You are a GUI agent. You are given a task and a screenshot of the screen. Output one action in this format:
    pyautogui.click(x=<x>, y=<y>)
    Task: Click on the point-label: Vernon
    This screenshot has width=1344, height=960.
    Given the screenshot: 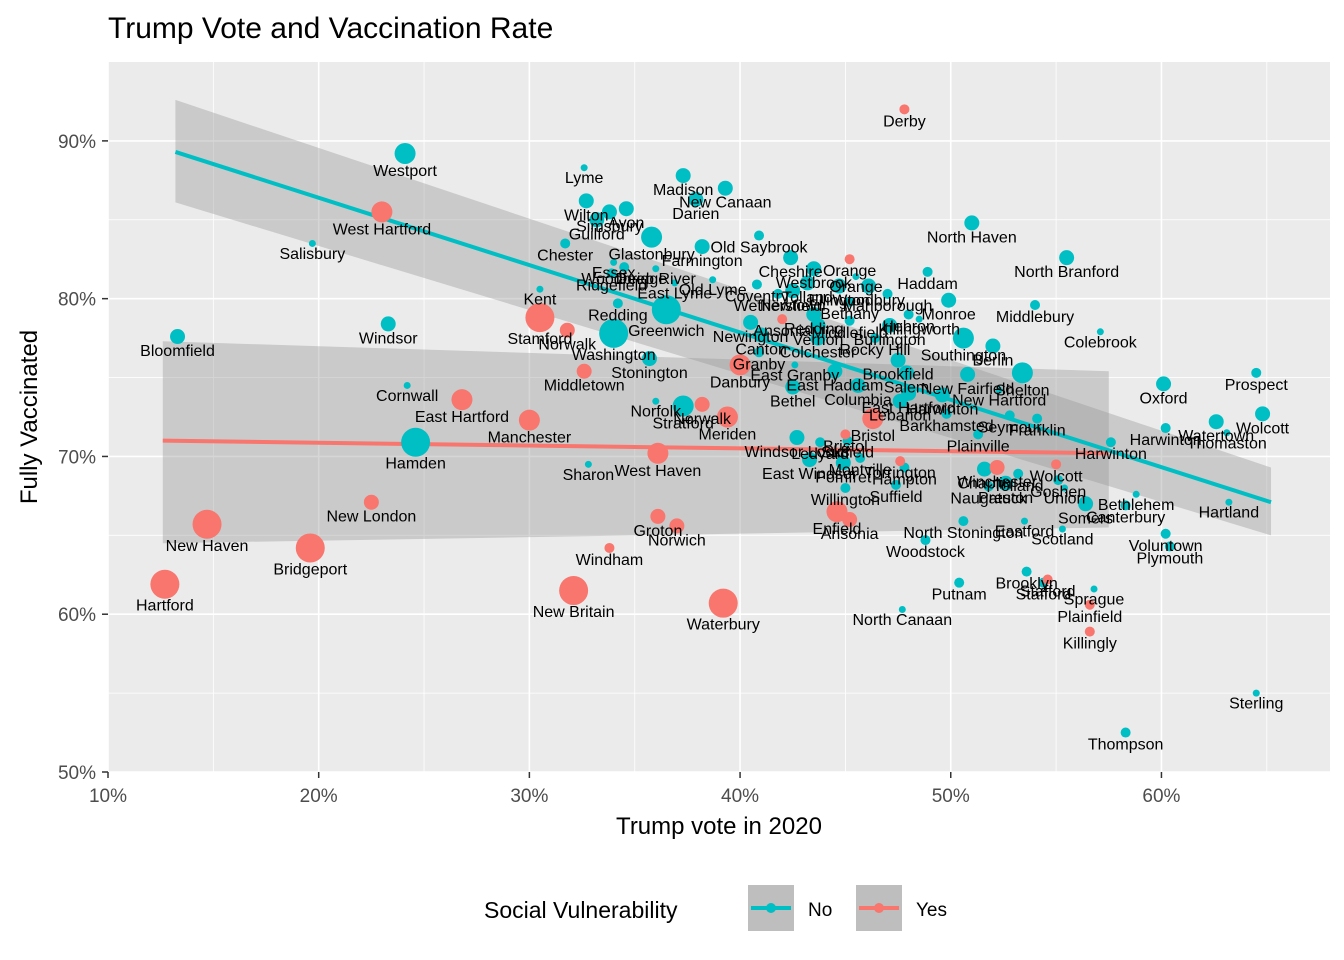 What is the action you would take?
    pyautogui.click(x=818, y=340)
    